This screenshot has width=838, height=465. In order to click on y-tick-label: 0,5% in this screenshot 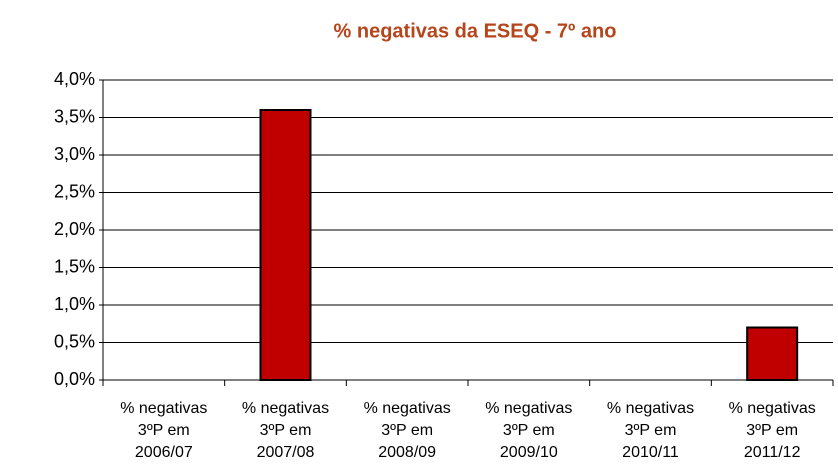, I will do `click(74, 341)`.